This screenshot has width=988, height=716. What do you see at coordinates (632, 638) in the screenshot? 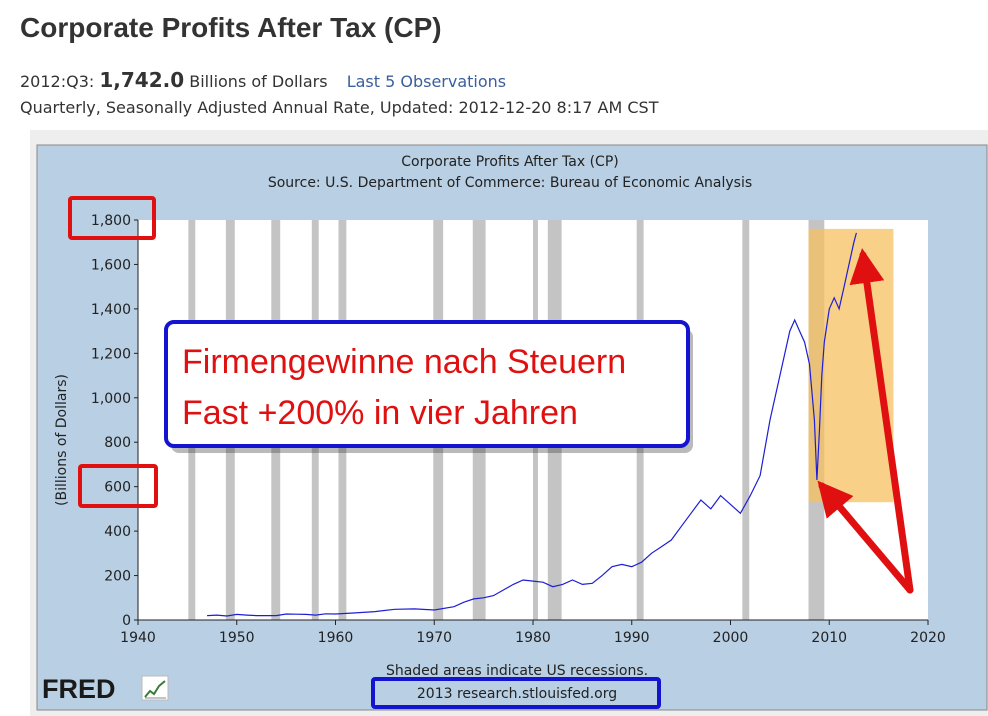
I see `x-tick-label: 1990` at bounding box center [632, 638].